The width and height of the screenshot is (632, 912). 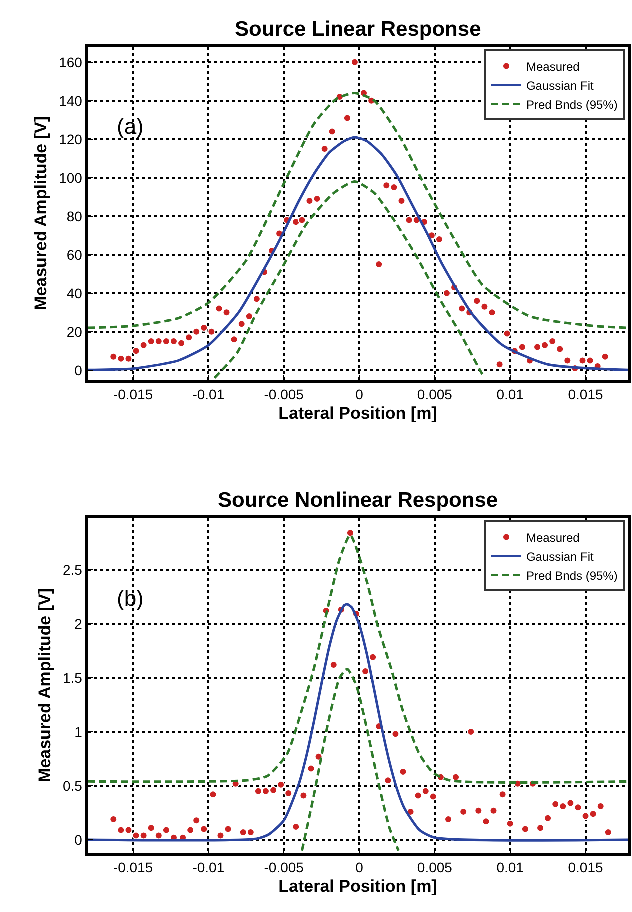 What do you see at coordinates (71, 62) in the screenshot?
I see `y-tick-label: 160` at bounding box center [71, 62].